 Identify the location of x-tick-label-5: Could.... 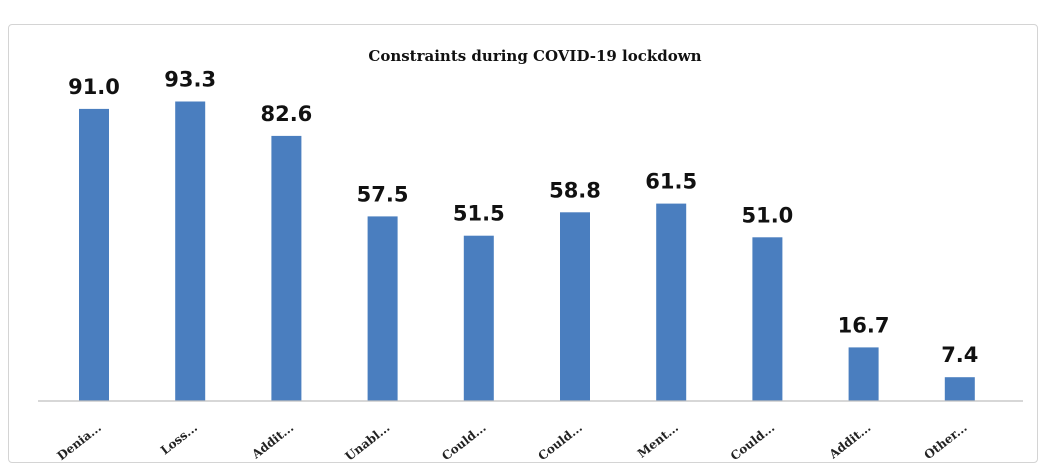
(463, 441).